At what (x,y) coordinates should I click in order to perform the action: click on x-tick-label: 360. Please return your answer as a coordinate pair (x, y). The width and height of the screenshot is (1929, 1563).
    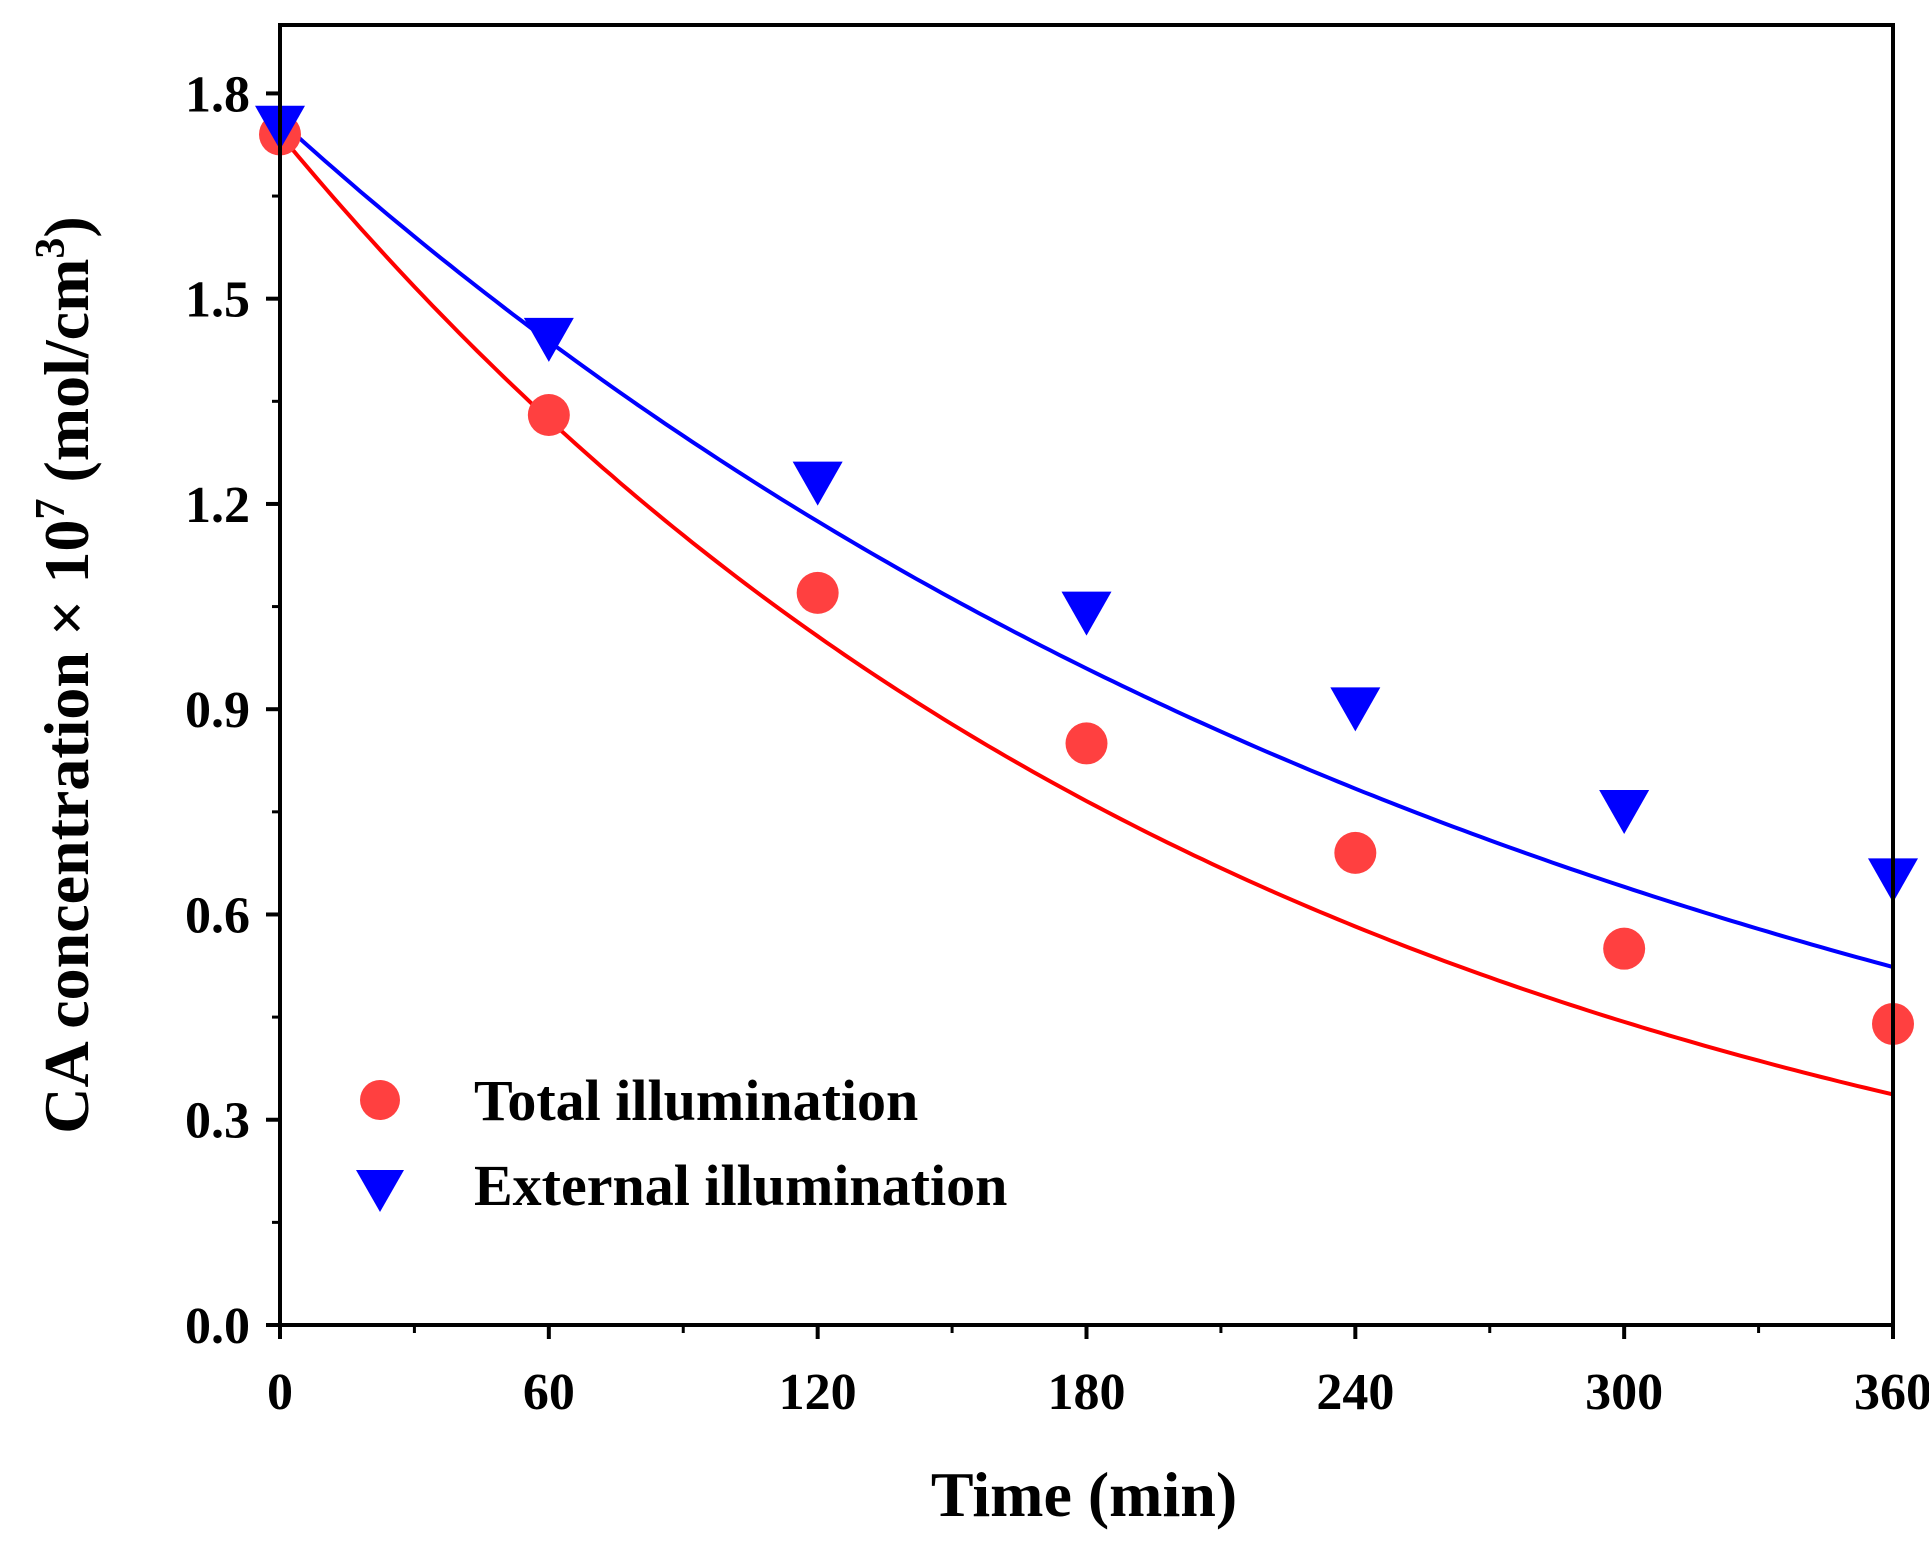
    Looking at the image, I should click on (1891, 1392).